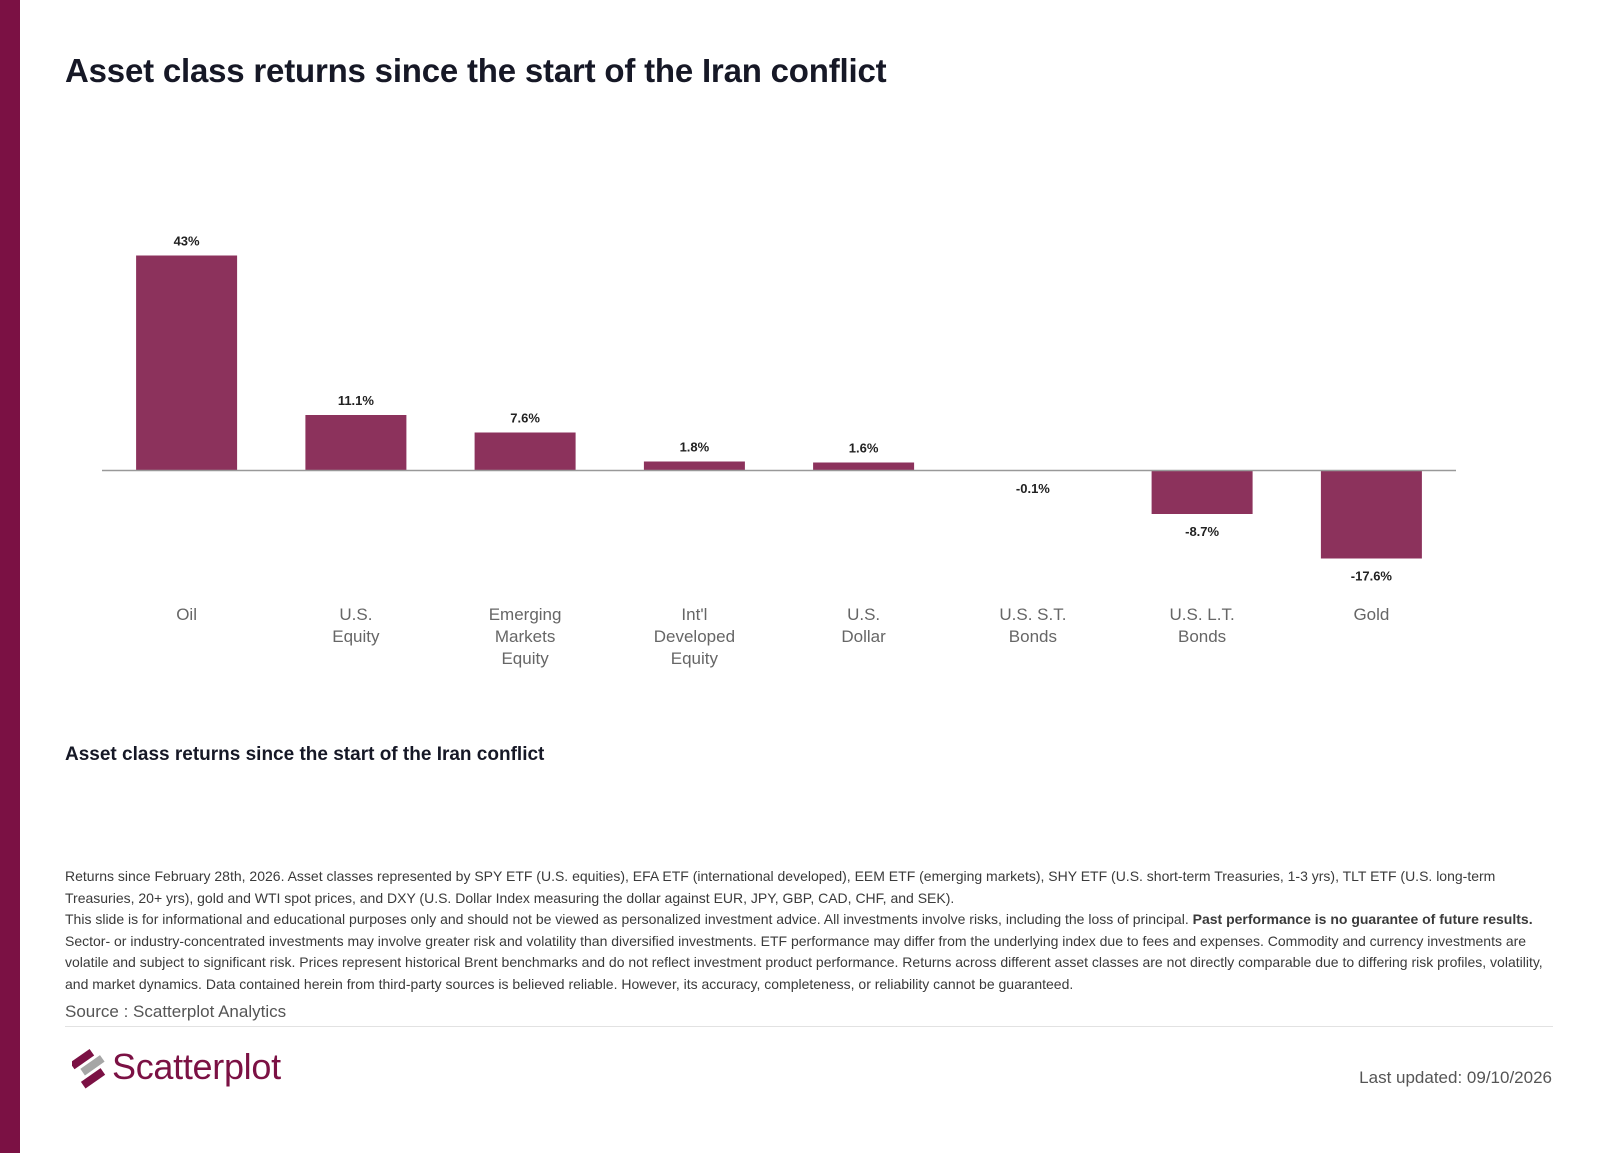 Image resolution: width=1600 pixels, height=1153 pixels. Describe the element at coordinates (1455, 1077) in the screenshot. I see `last-updated: Last updated: 09/10/2026` at that location.